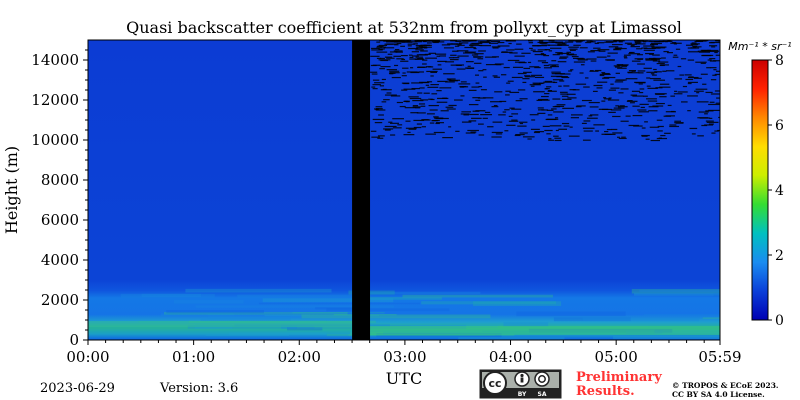 Image resolution: width=800 pixels, height=400 pixels. Describe the element at coordinates (779, 61) in the screenshot. I see `colorbar-tick-label: 8` at that location.